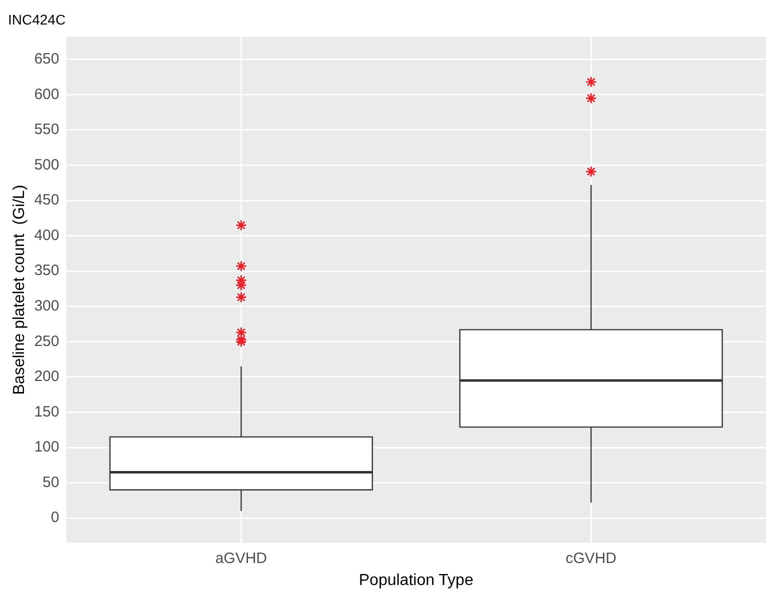 This screenshot has height=598, width=784. I want to click on x-tick-label: cGVHD, so click(591, 558).